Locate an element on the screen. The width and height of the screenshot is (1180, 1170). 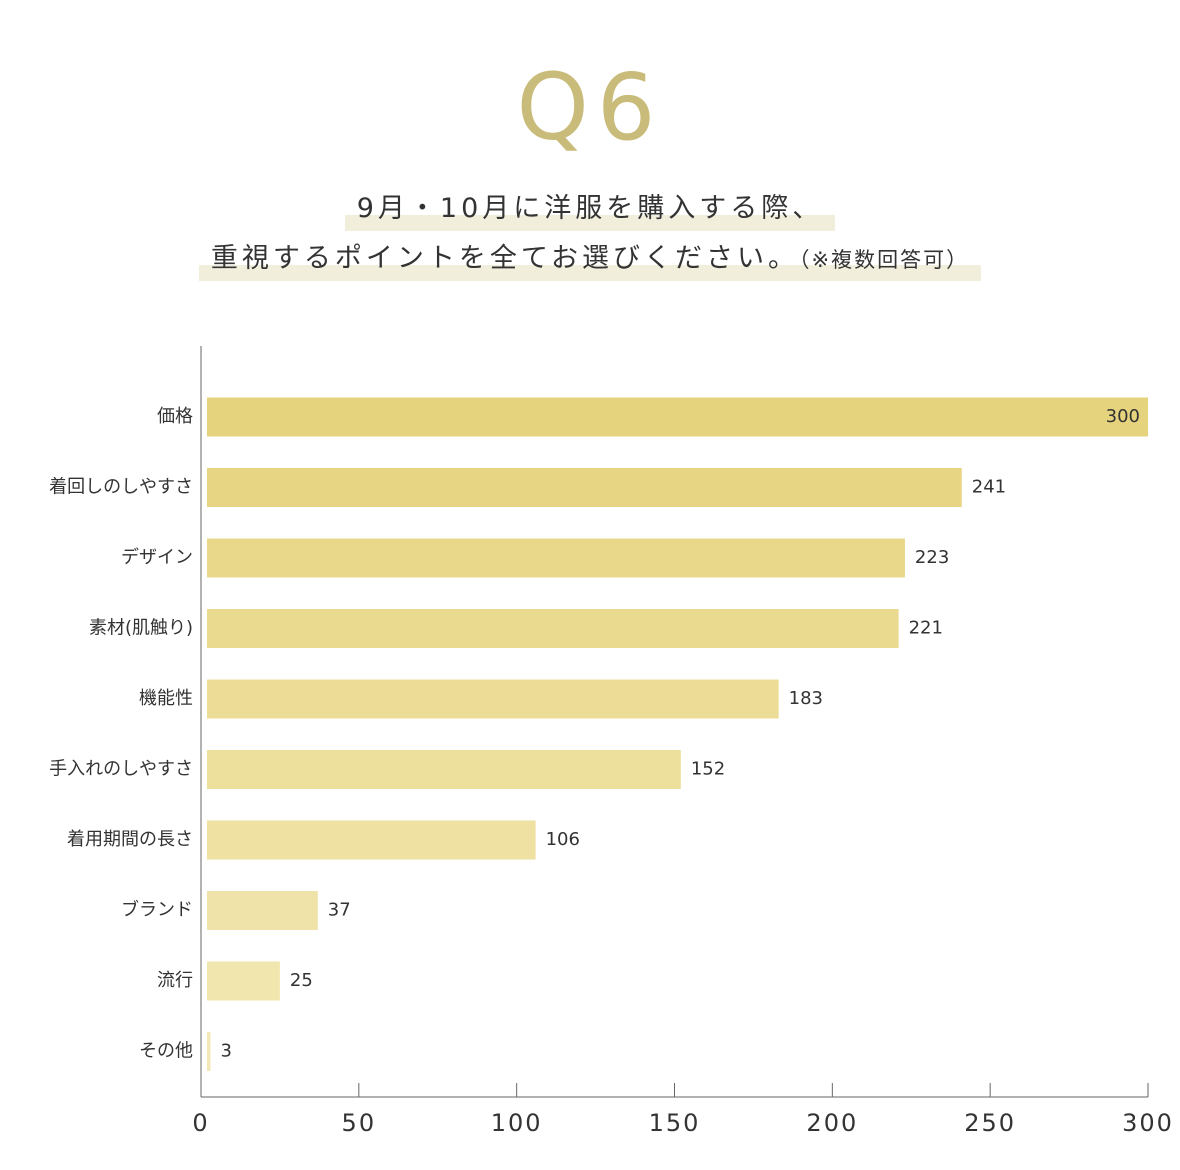
x-tick-label: 150 is located at coordinates (675, 1123).